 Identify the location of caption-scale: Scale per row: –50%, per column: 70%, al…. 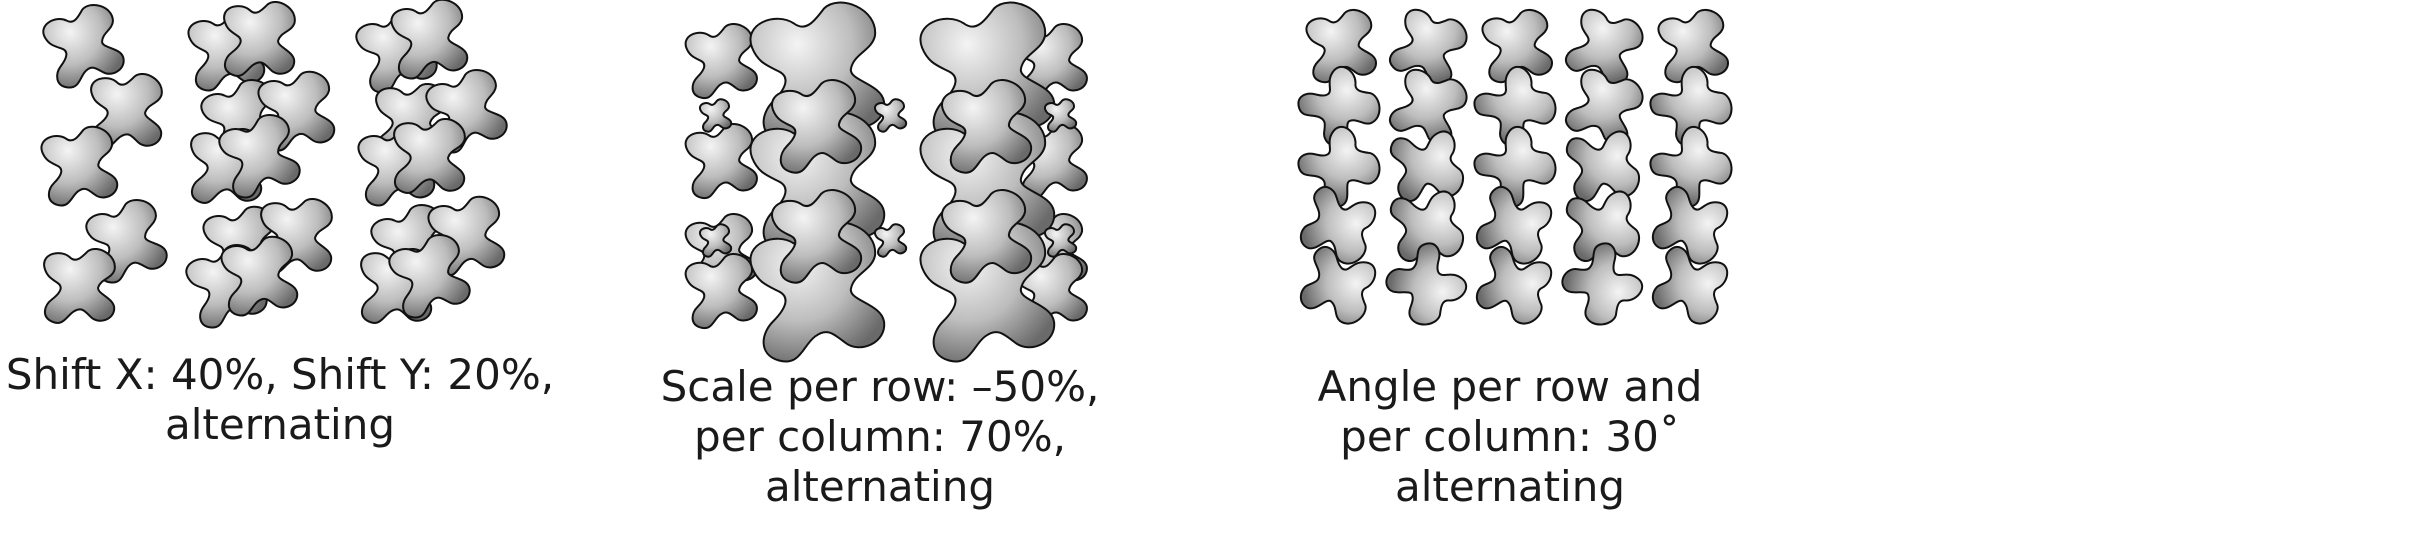
(880, 437).